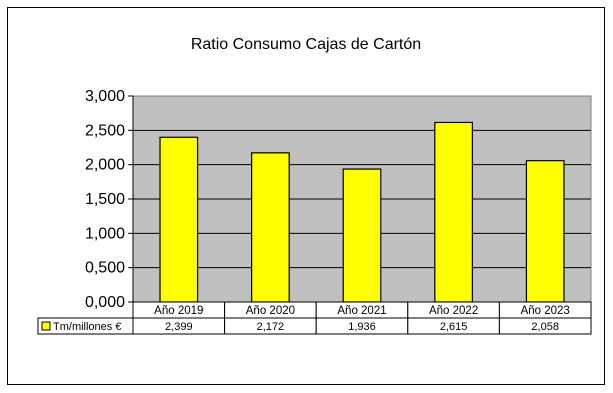 This screenshot has height=393, width=613. I want to click on y-axis-ticks: 0,000 0,500 1,000 1,500 2,000 2,500 3,000, so click(109, 199).